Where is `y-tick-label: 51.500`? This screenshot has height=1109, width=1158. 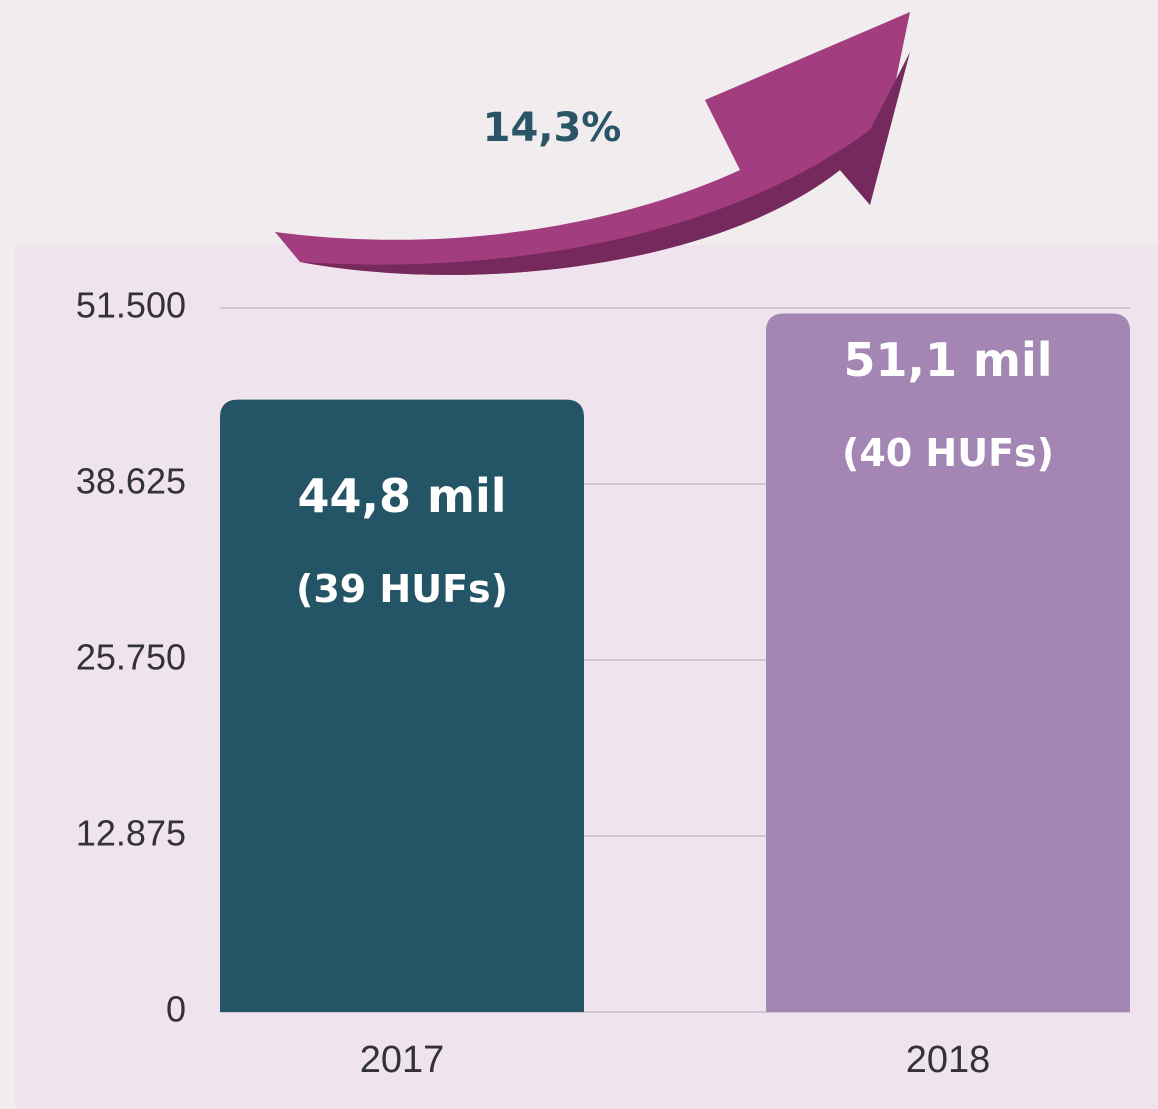
y-tick-label: 51.500 is located at coordinates (131, 305).